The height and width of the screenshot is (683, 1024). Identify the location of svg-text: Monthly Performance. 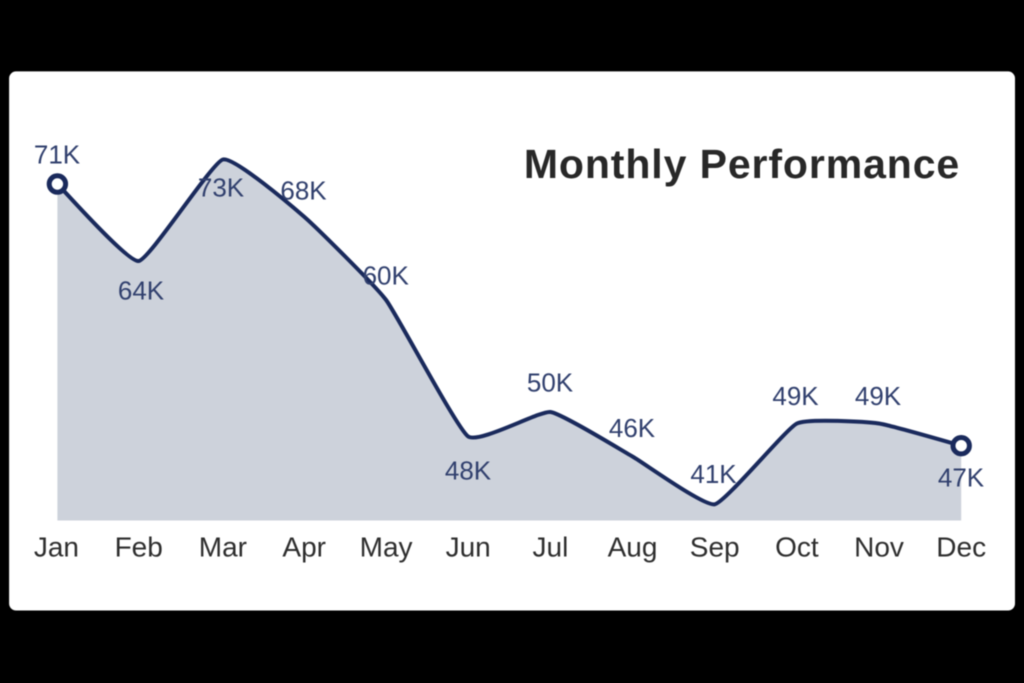
(742, 164).